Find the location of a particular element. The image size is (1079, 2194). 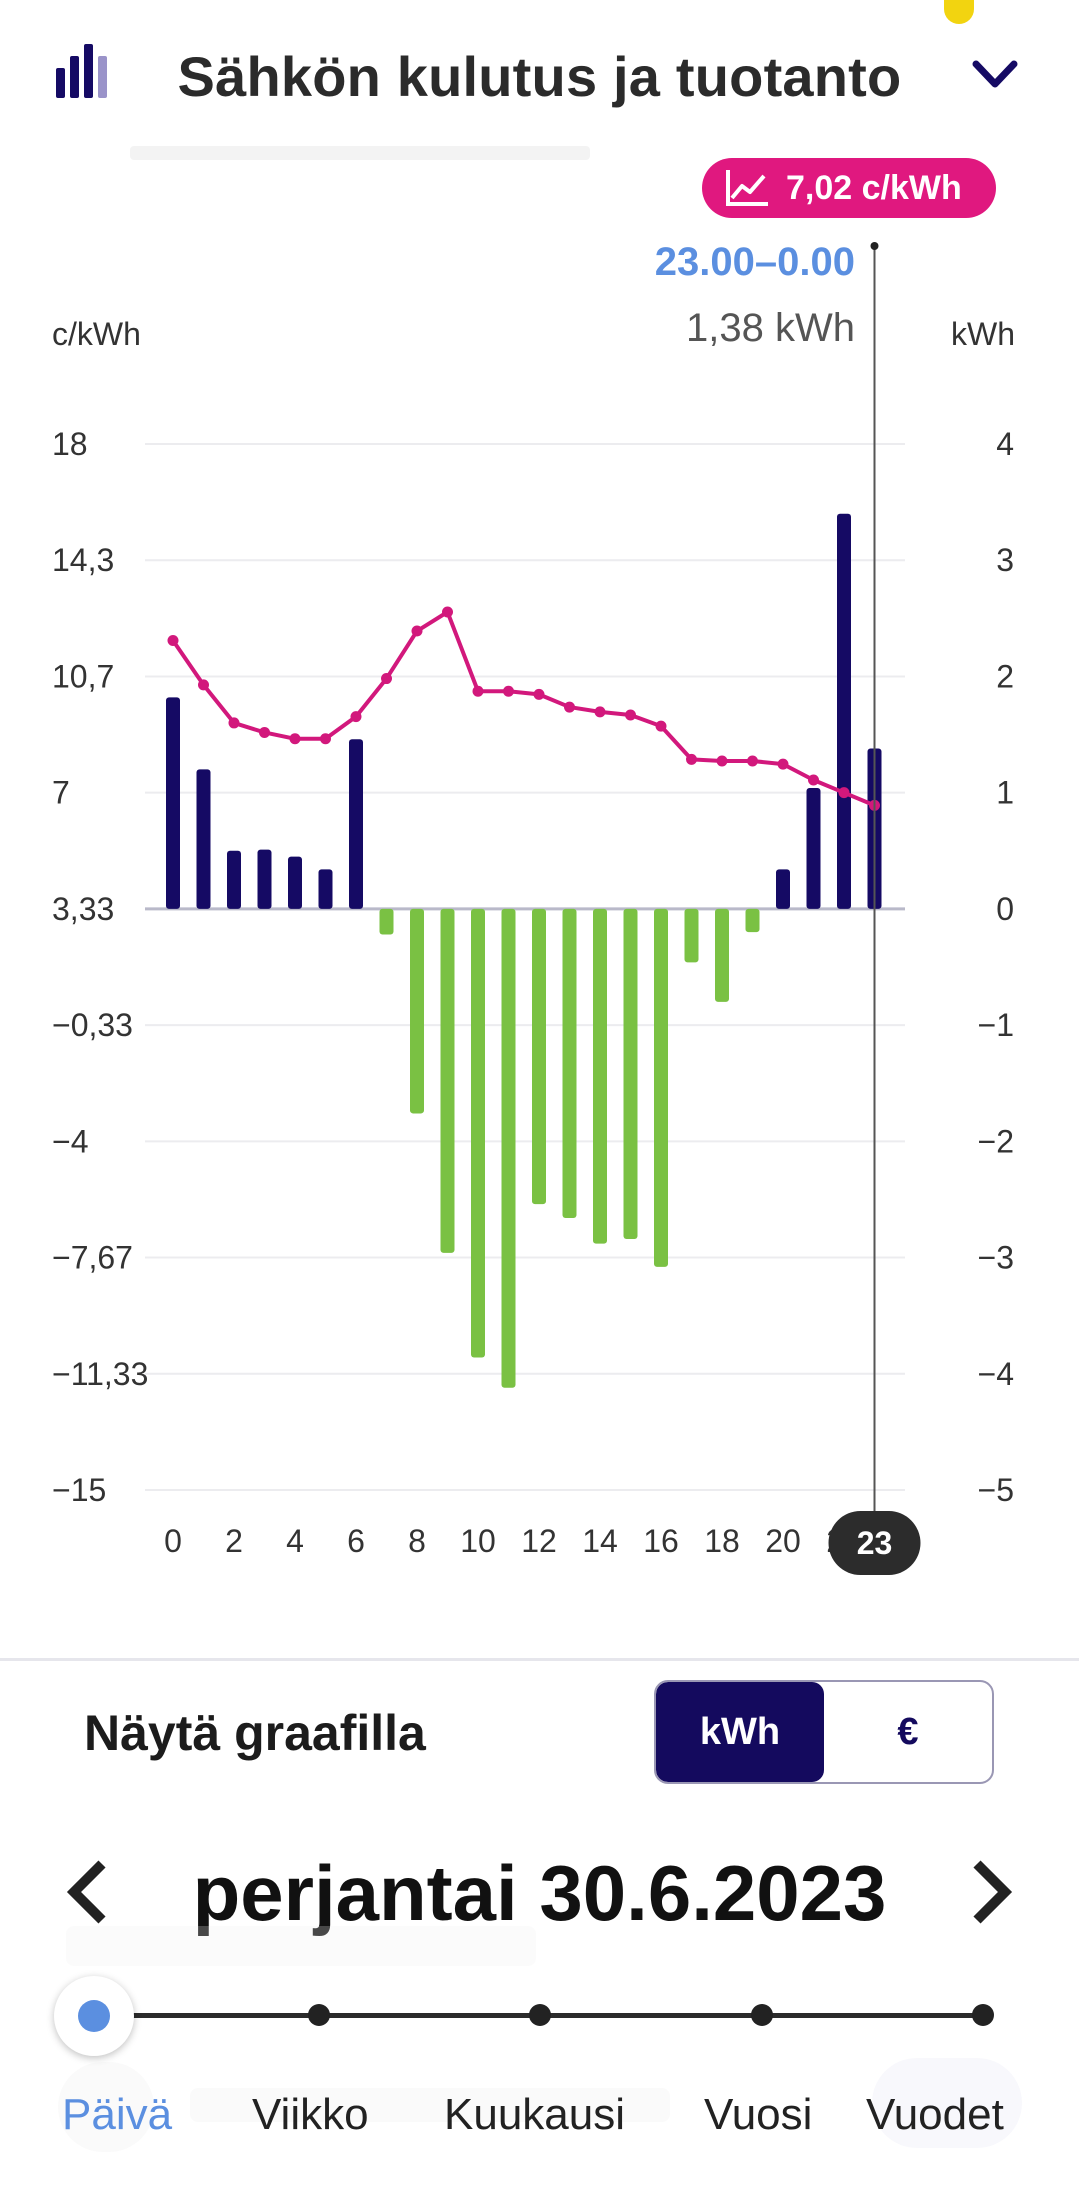

left-axis-tick: −11,33 is located at coordinates (100, 1374).